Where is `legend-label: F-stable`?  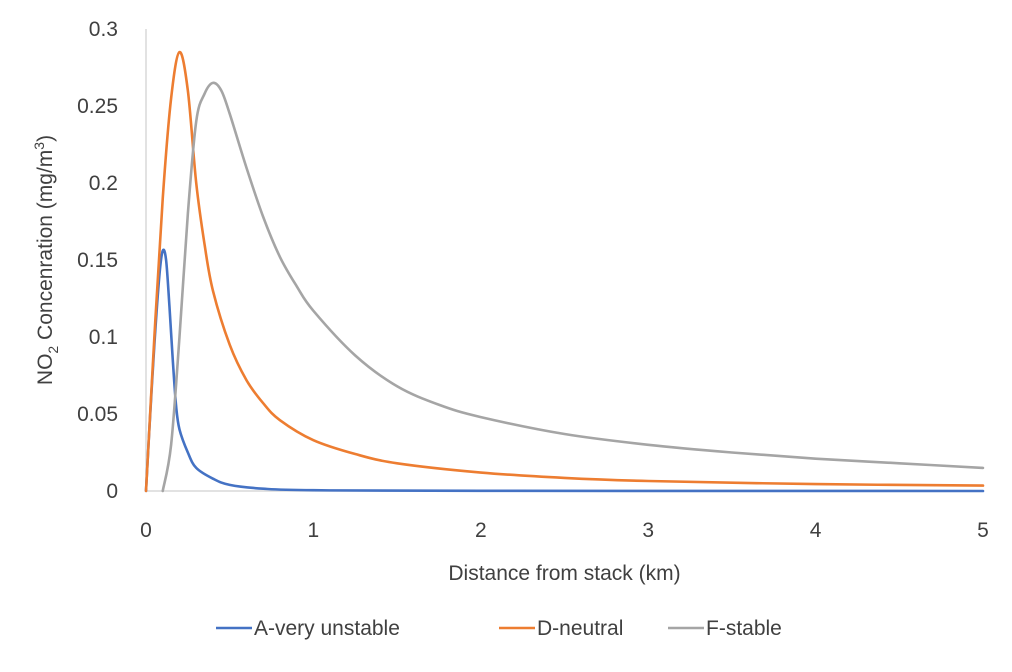
legend-label: F-stable is located at coordinates (744, 628).